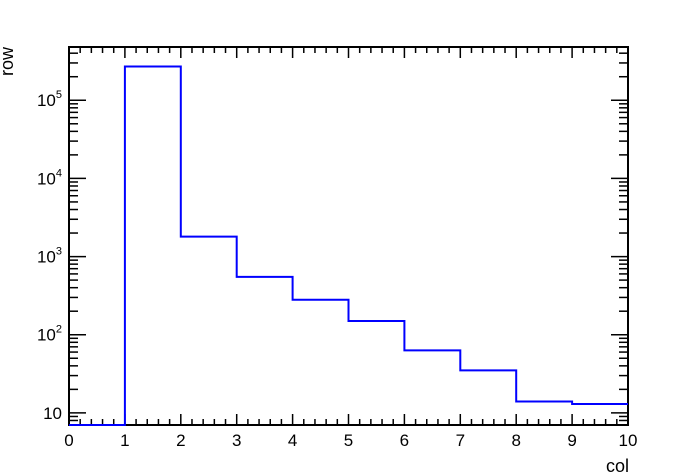  What do you see at coordinates (124, 440) in the screenshot?
I see `x-tick-label: 1` at bounding box center [124, 440].